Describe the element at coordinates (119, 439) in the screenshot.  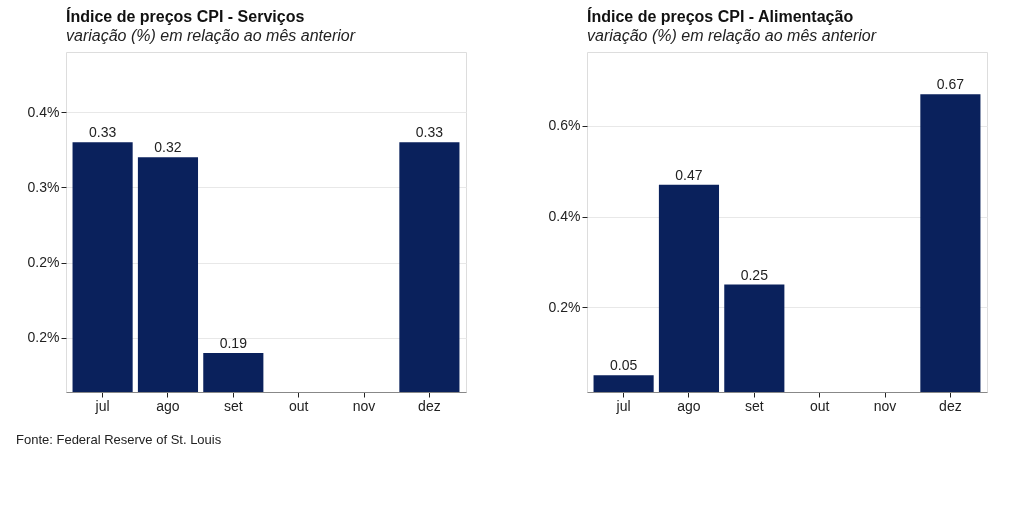
I see `source-note: Fonte: Federal Reserve of St. Louis` at that location.